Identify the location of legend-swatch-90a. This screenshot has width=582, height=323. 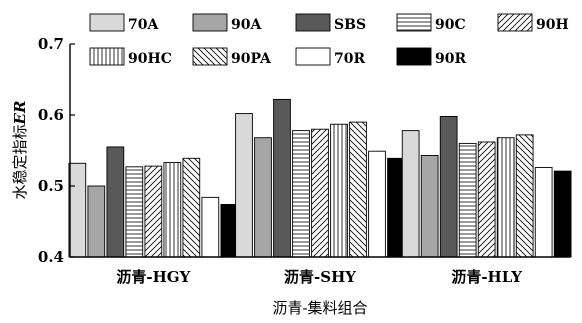
(210, 22).